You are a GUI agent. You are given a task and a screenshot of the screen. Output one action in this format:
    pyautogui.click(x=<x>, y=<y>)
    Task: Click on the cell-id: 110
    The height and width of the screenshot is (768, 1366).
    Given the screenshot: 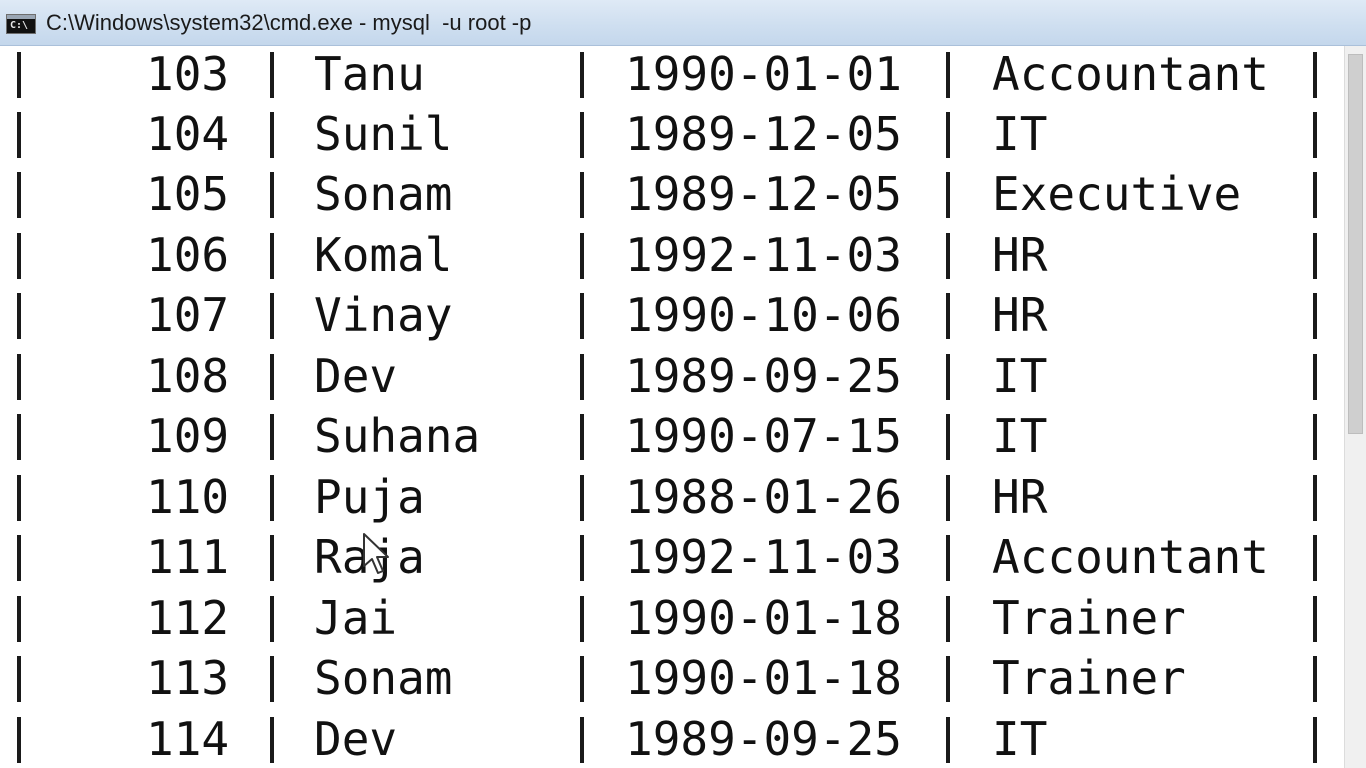 What is the action you would take?
    pyautogui.click(x=188, y=497)
    